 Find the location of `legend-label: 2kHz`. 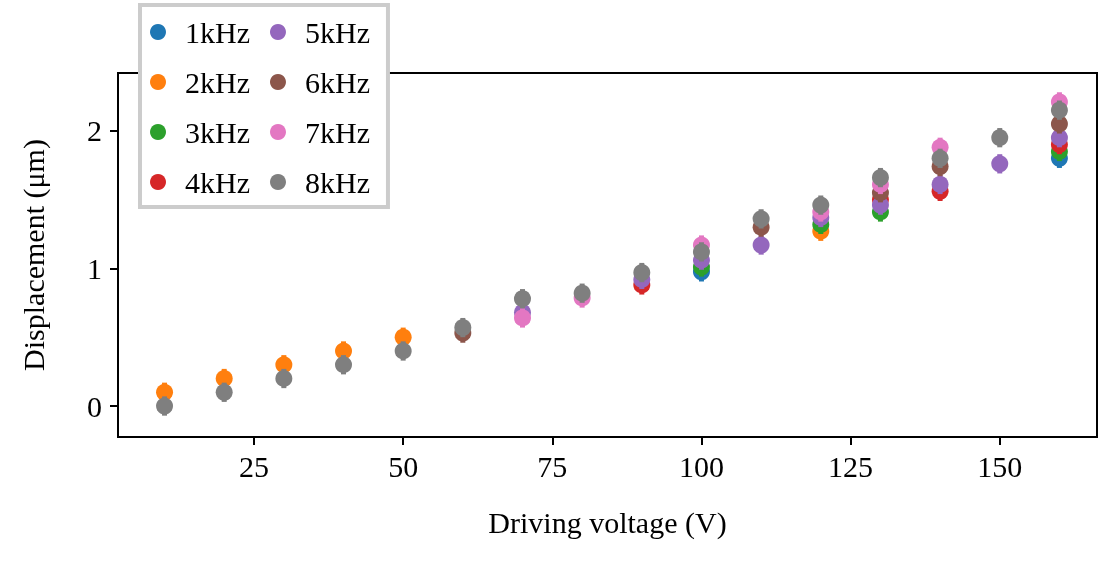

legend-label: 2kHz is located at coordinates (217, 82).